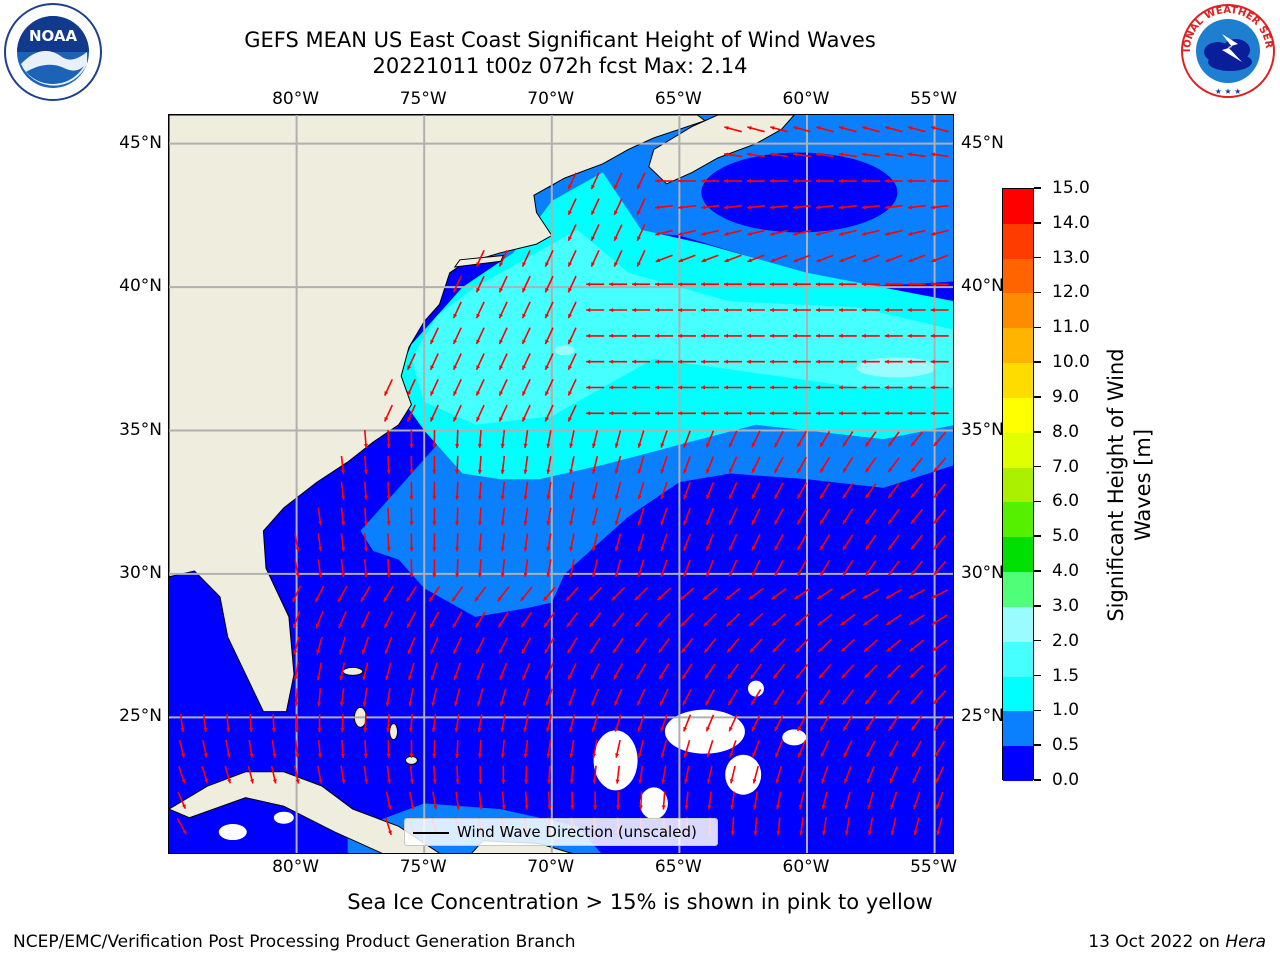 Image resolution: width=1280 pixels, height=960 pixels. Describe the element at coordinates (1130, 484) in the screenshot. I see `colorbar-label: Significant Height of Wind Waves [m]` at that location.